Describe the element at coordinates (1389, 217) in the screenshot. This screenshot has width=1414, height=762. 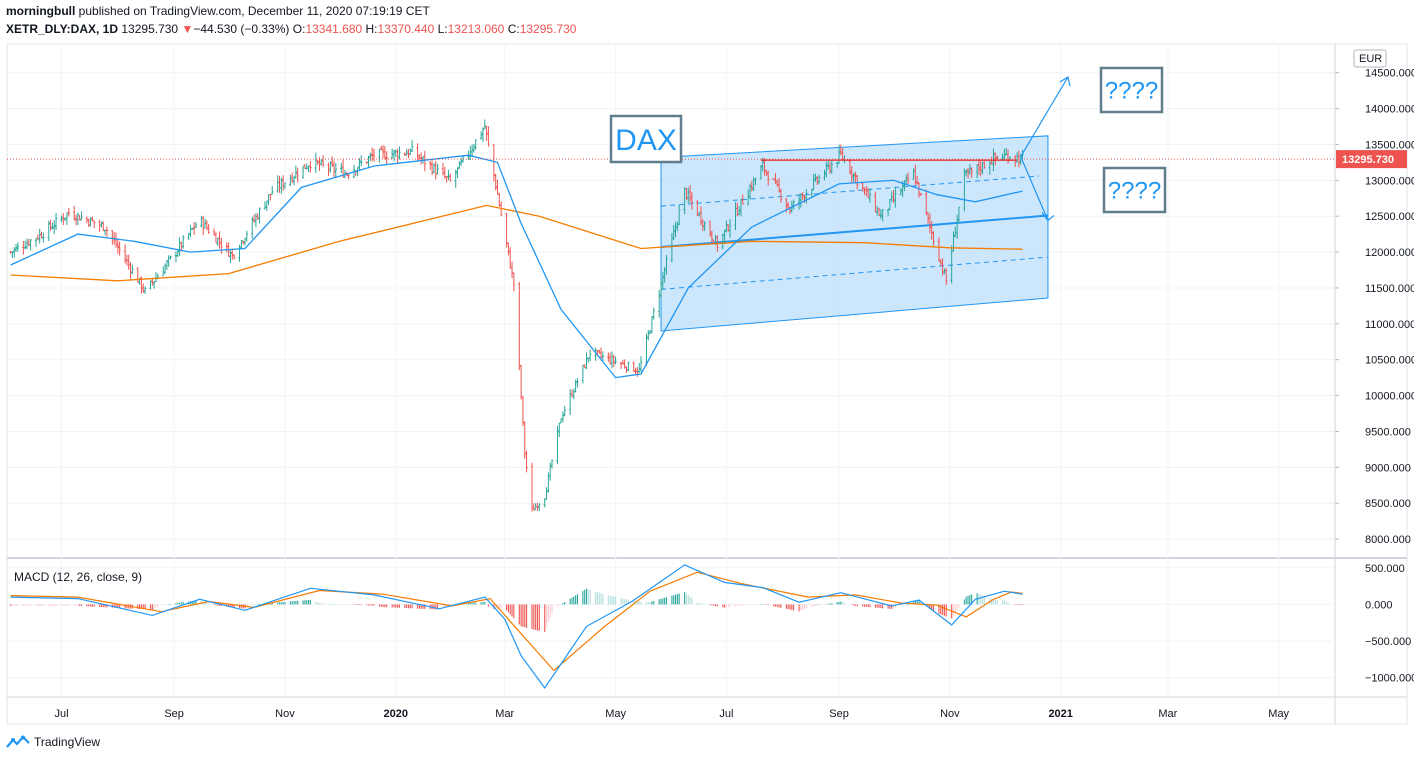
I see `price-tick-label: 12500.000` at that location.